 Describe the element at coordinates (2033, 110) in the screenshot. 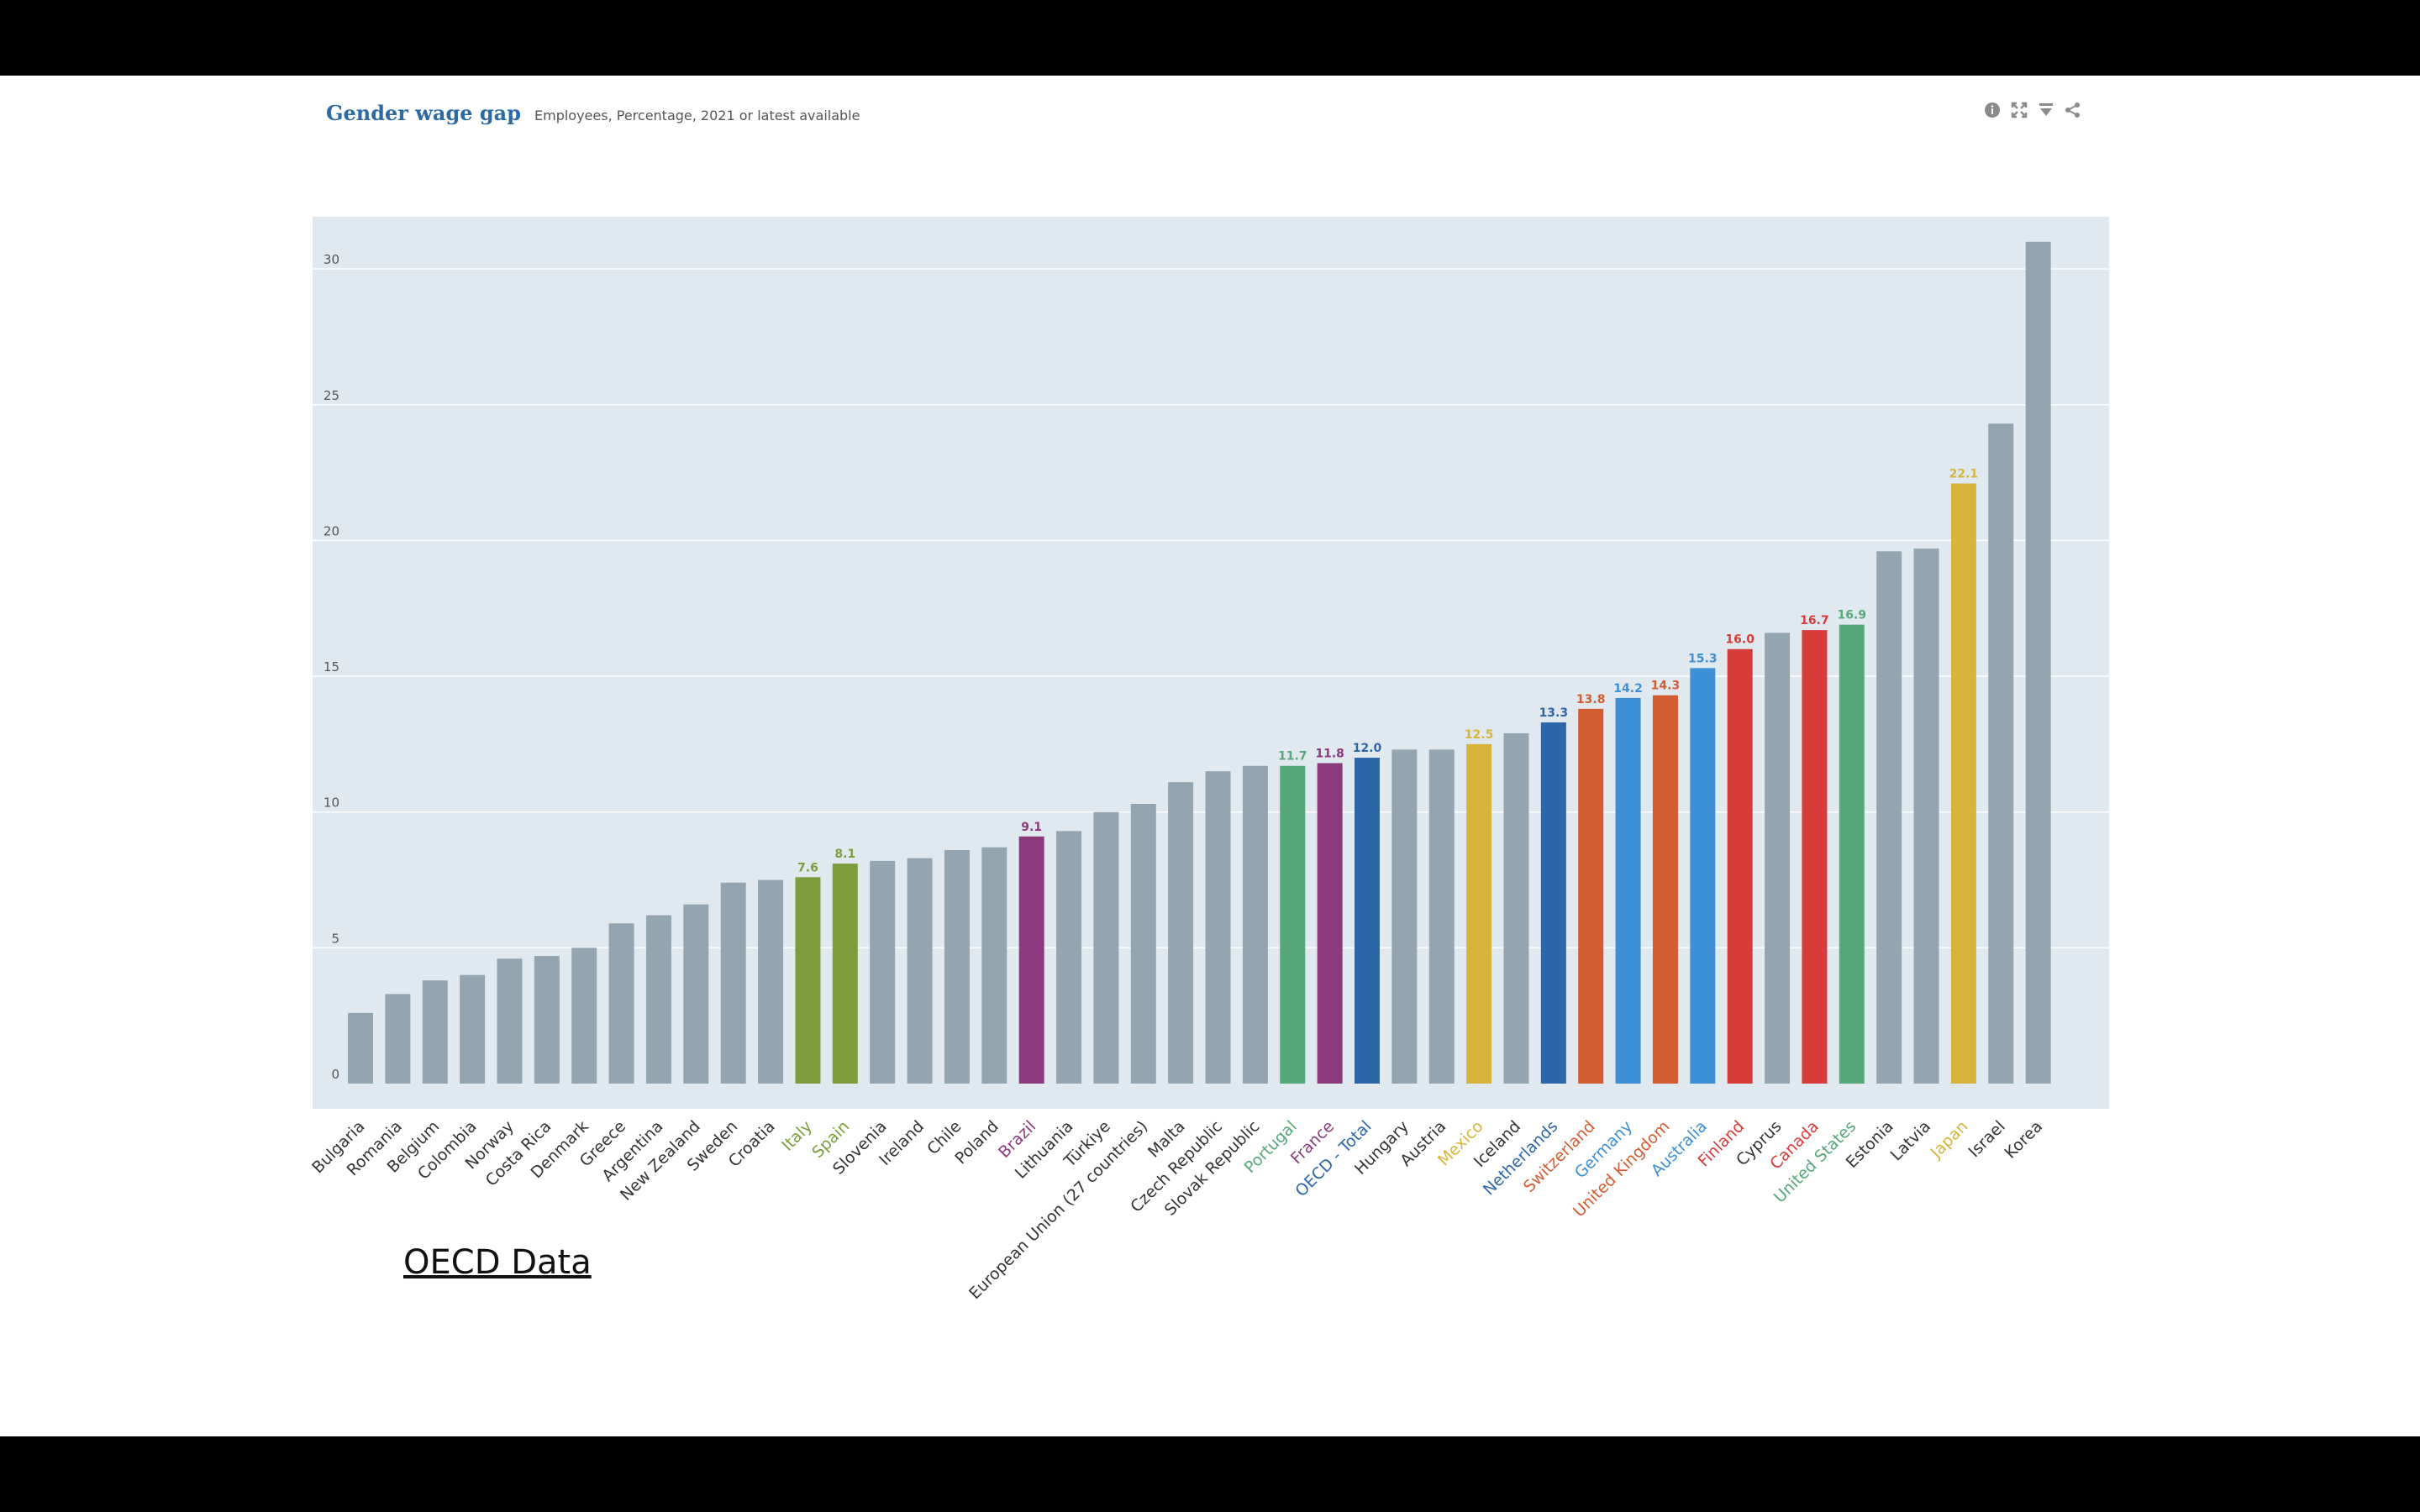

I see `chart-toolbar` at that location.